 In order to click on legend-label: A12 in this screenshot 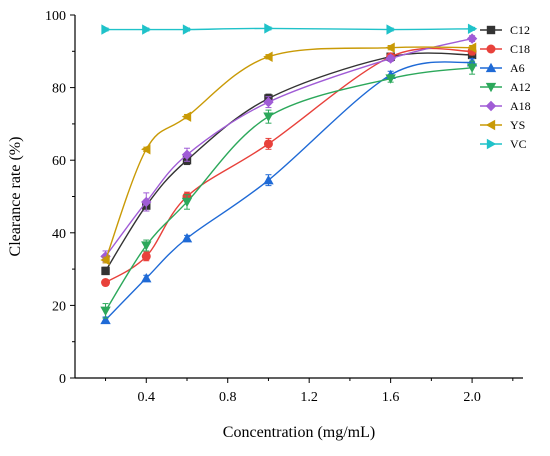, I will do `click(520, 87)`.